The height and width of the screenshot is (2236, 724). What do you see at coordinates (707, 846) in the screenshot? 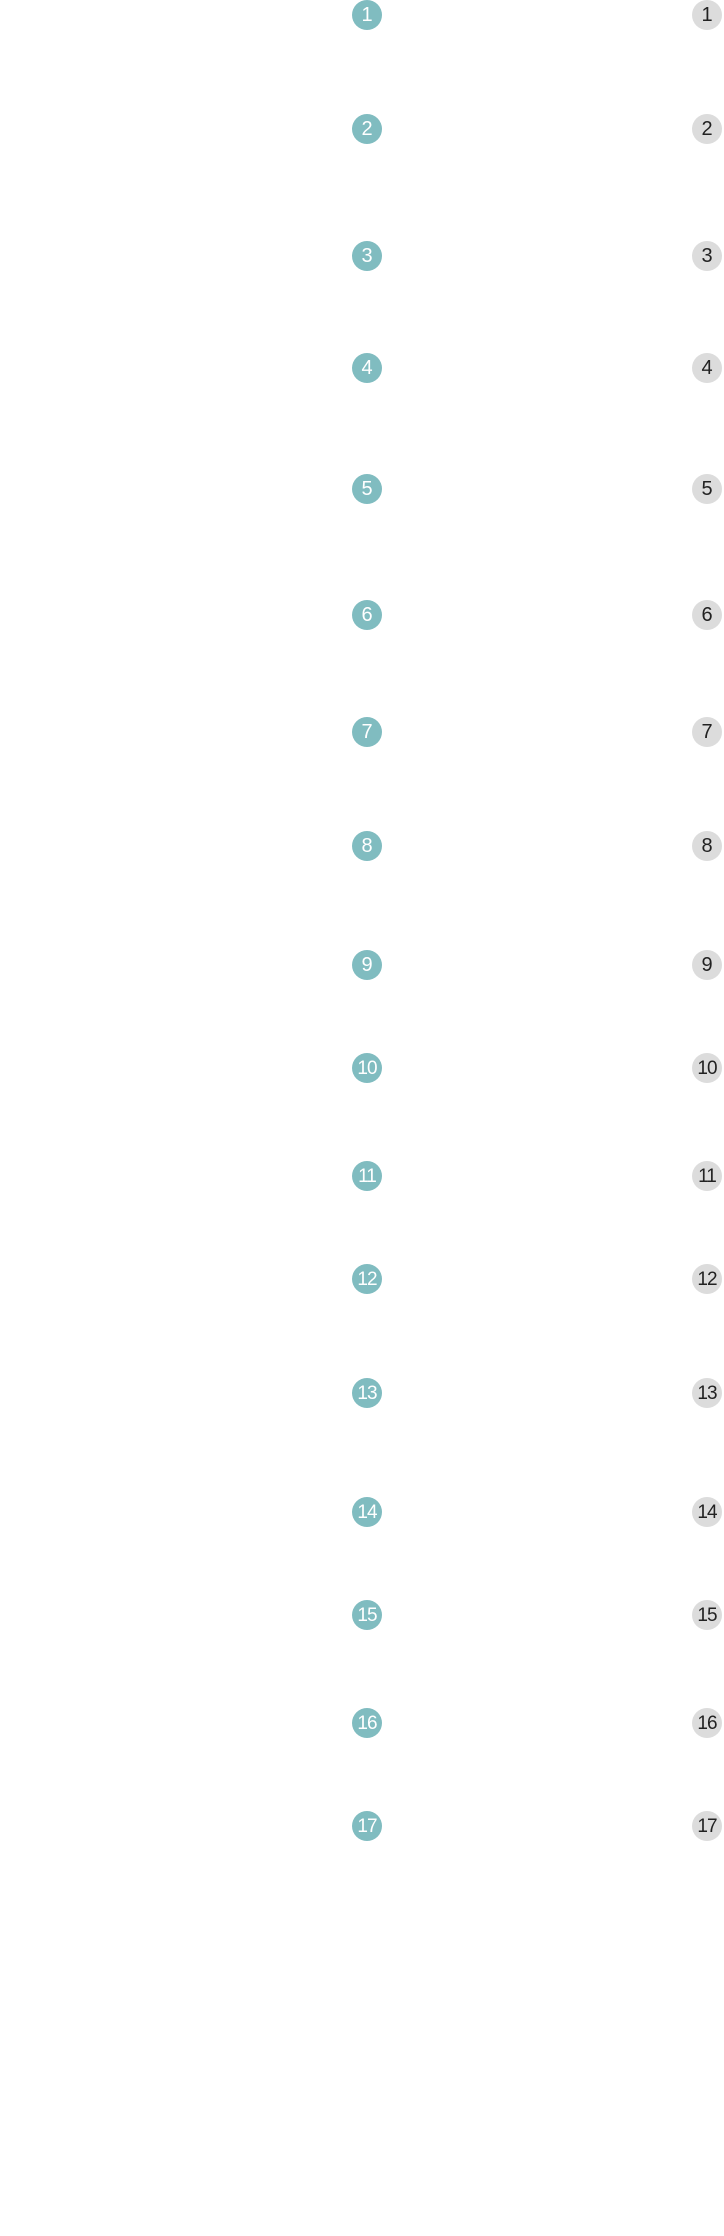
I see `right-number-badge: 8` at bounding box center [707, 846].